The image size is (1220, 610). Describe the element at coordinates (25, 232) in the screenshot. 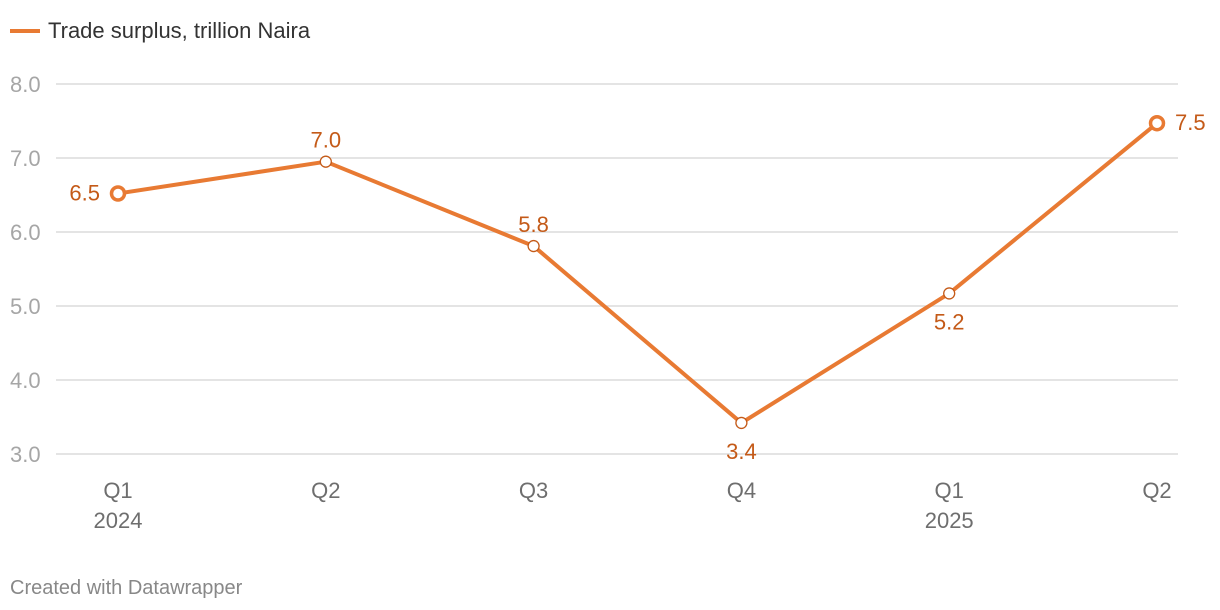

I see `y-tick-label: 6.0` at that location.